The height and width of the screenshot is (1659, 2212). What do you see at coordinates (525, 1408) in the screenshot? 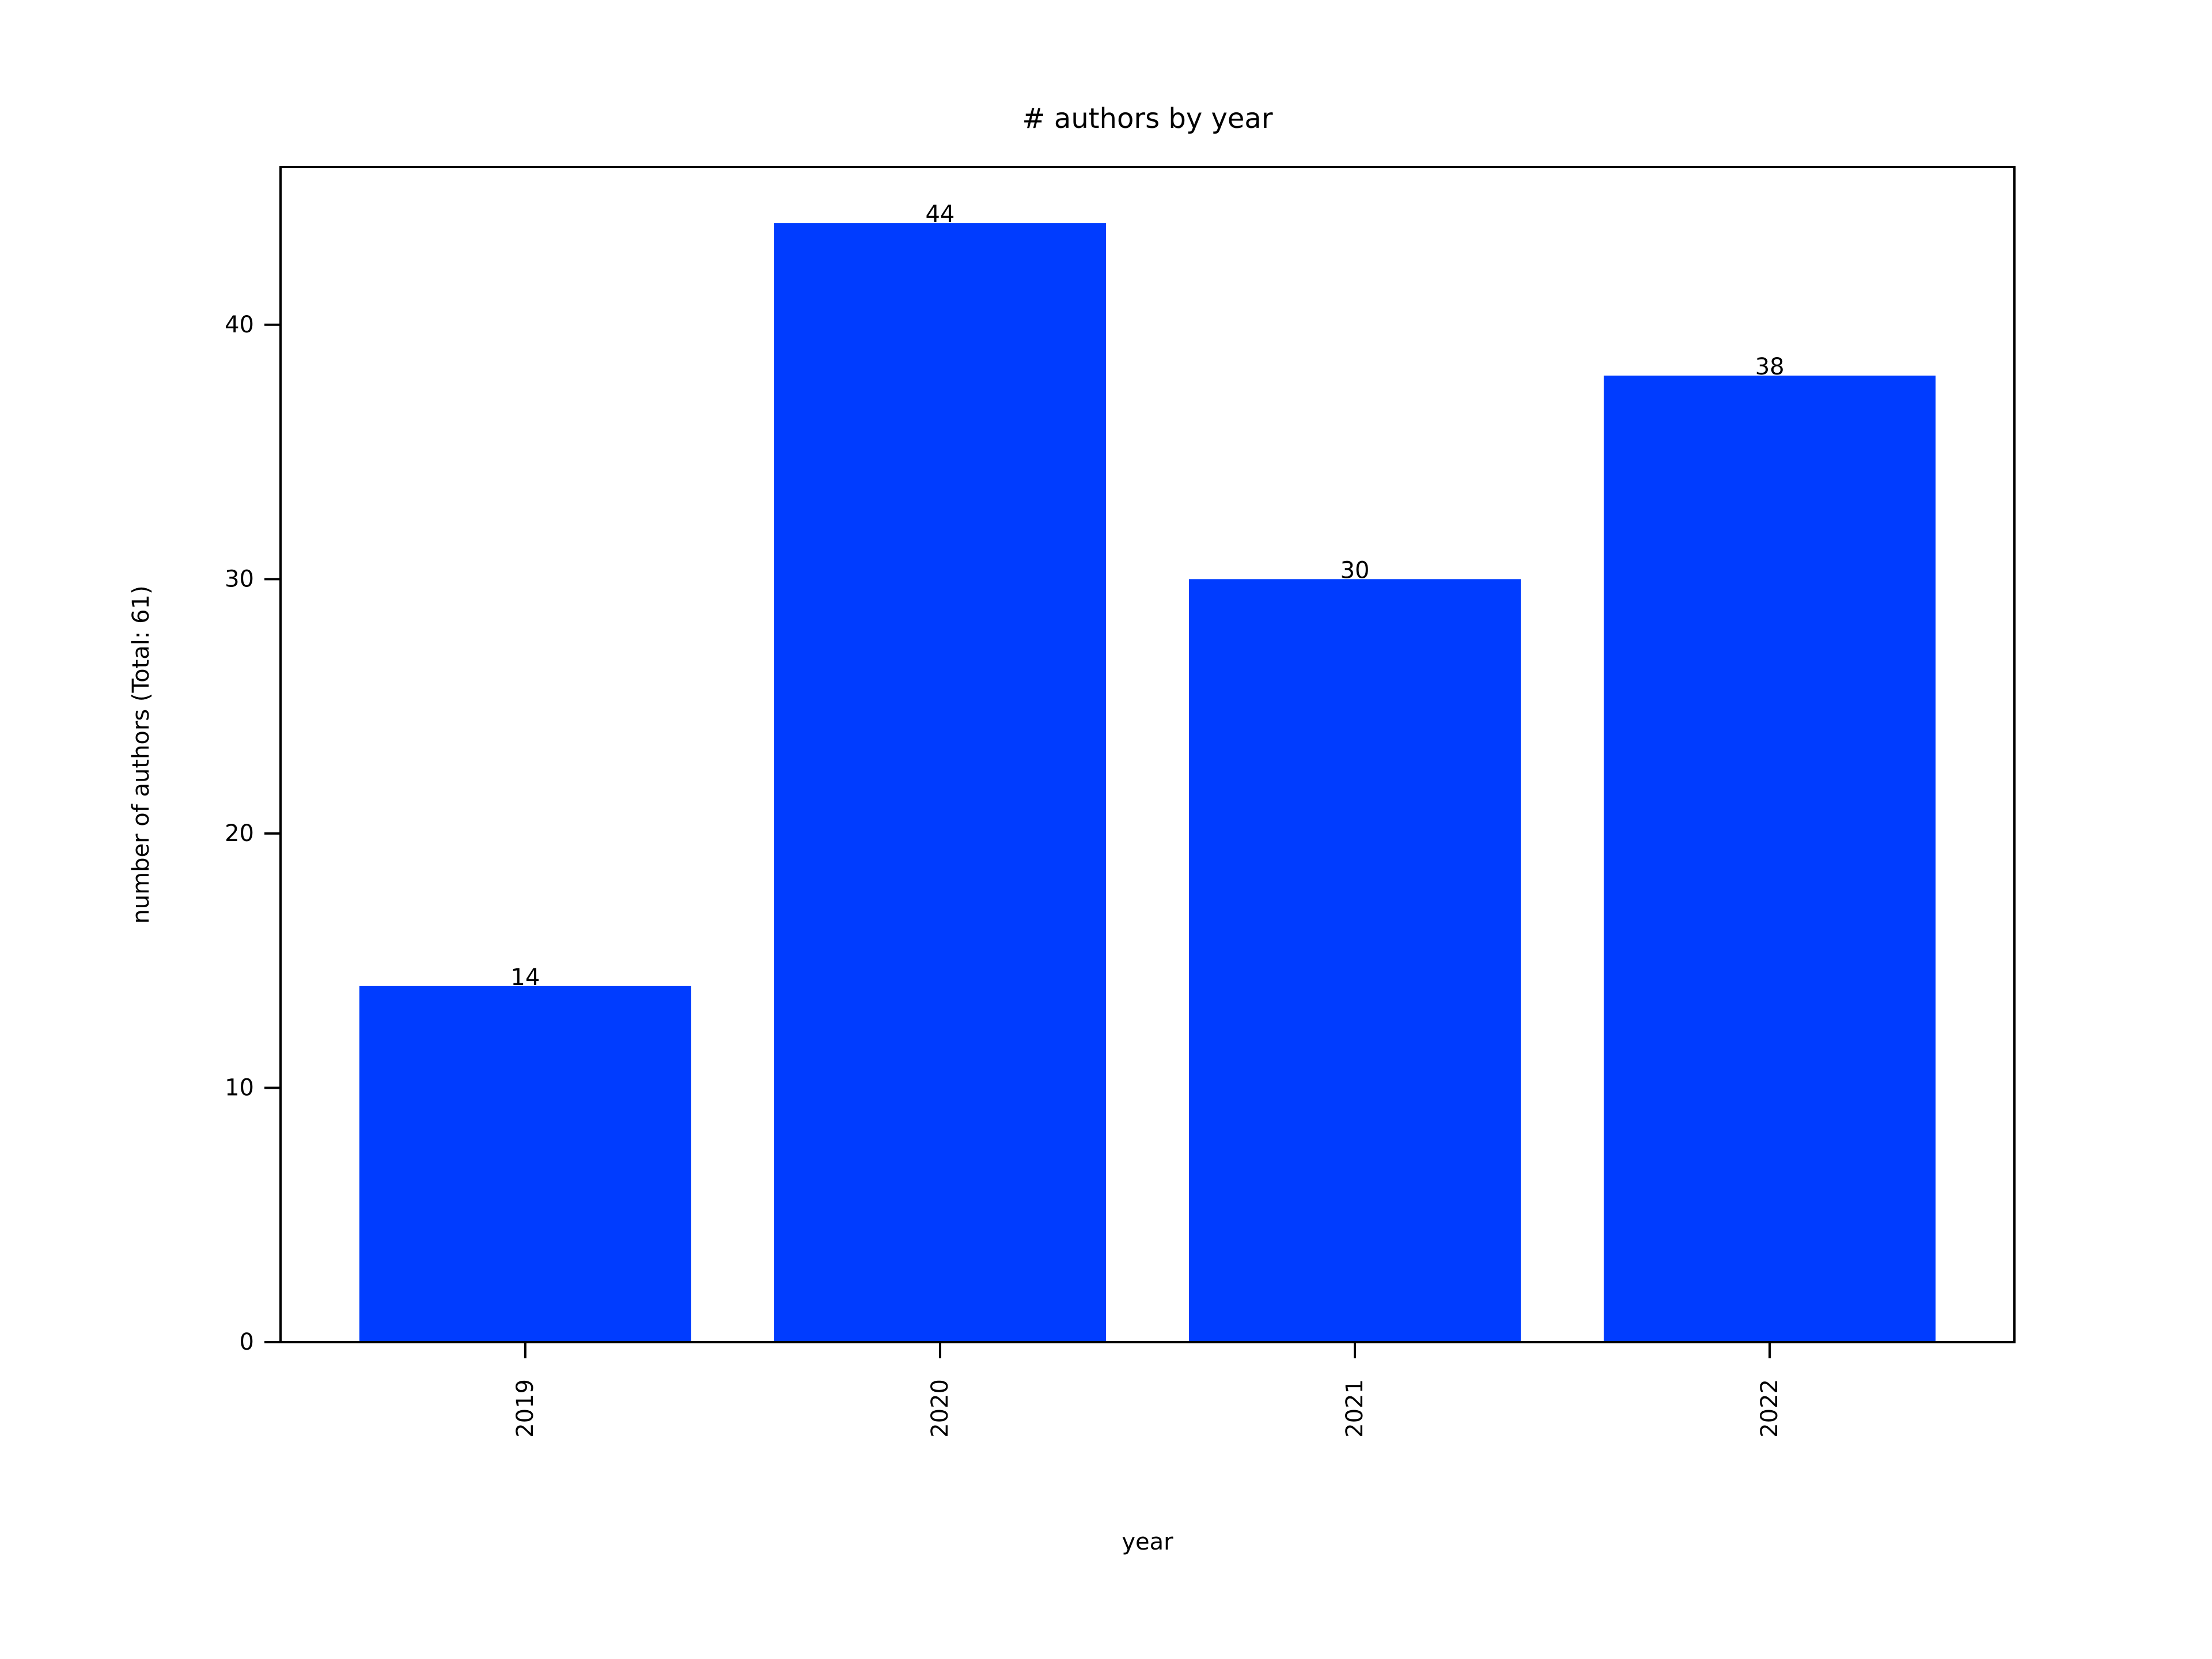
I see `x-tick-label-2019: 2019` at bounding box center [525, 1408].